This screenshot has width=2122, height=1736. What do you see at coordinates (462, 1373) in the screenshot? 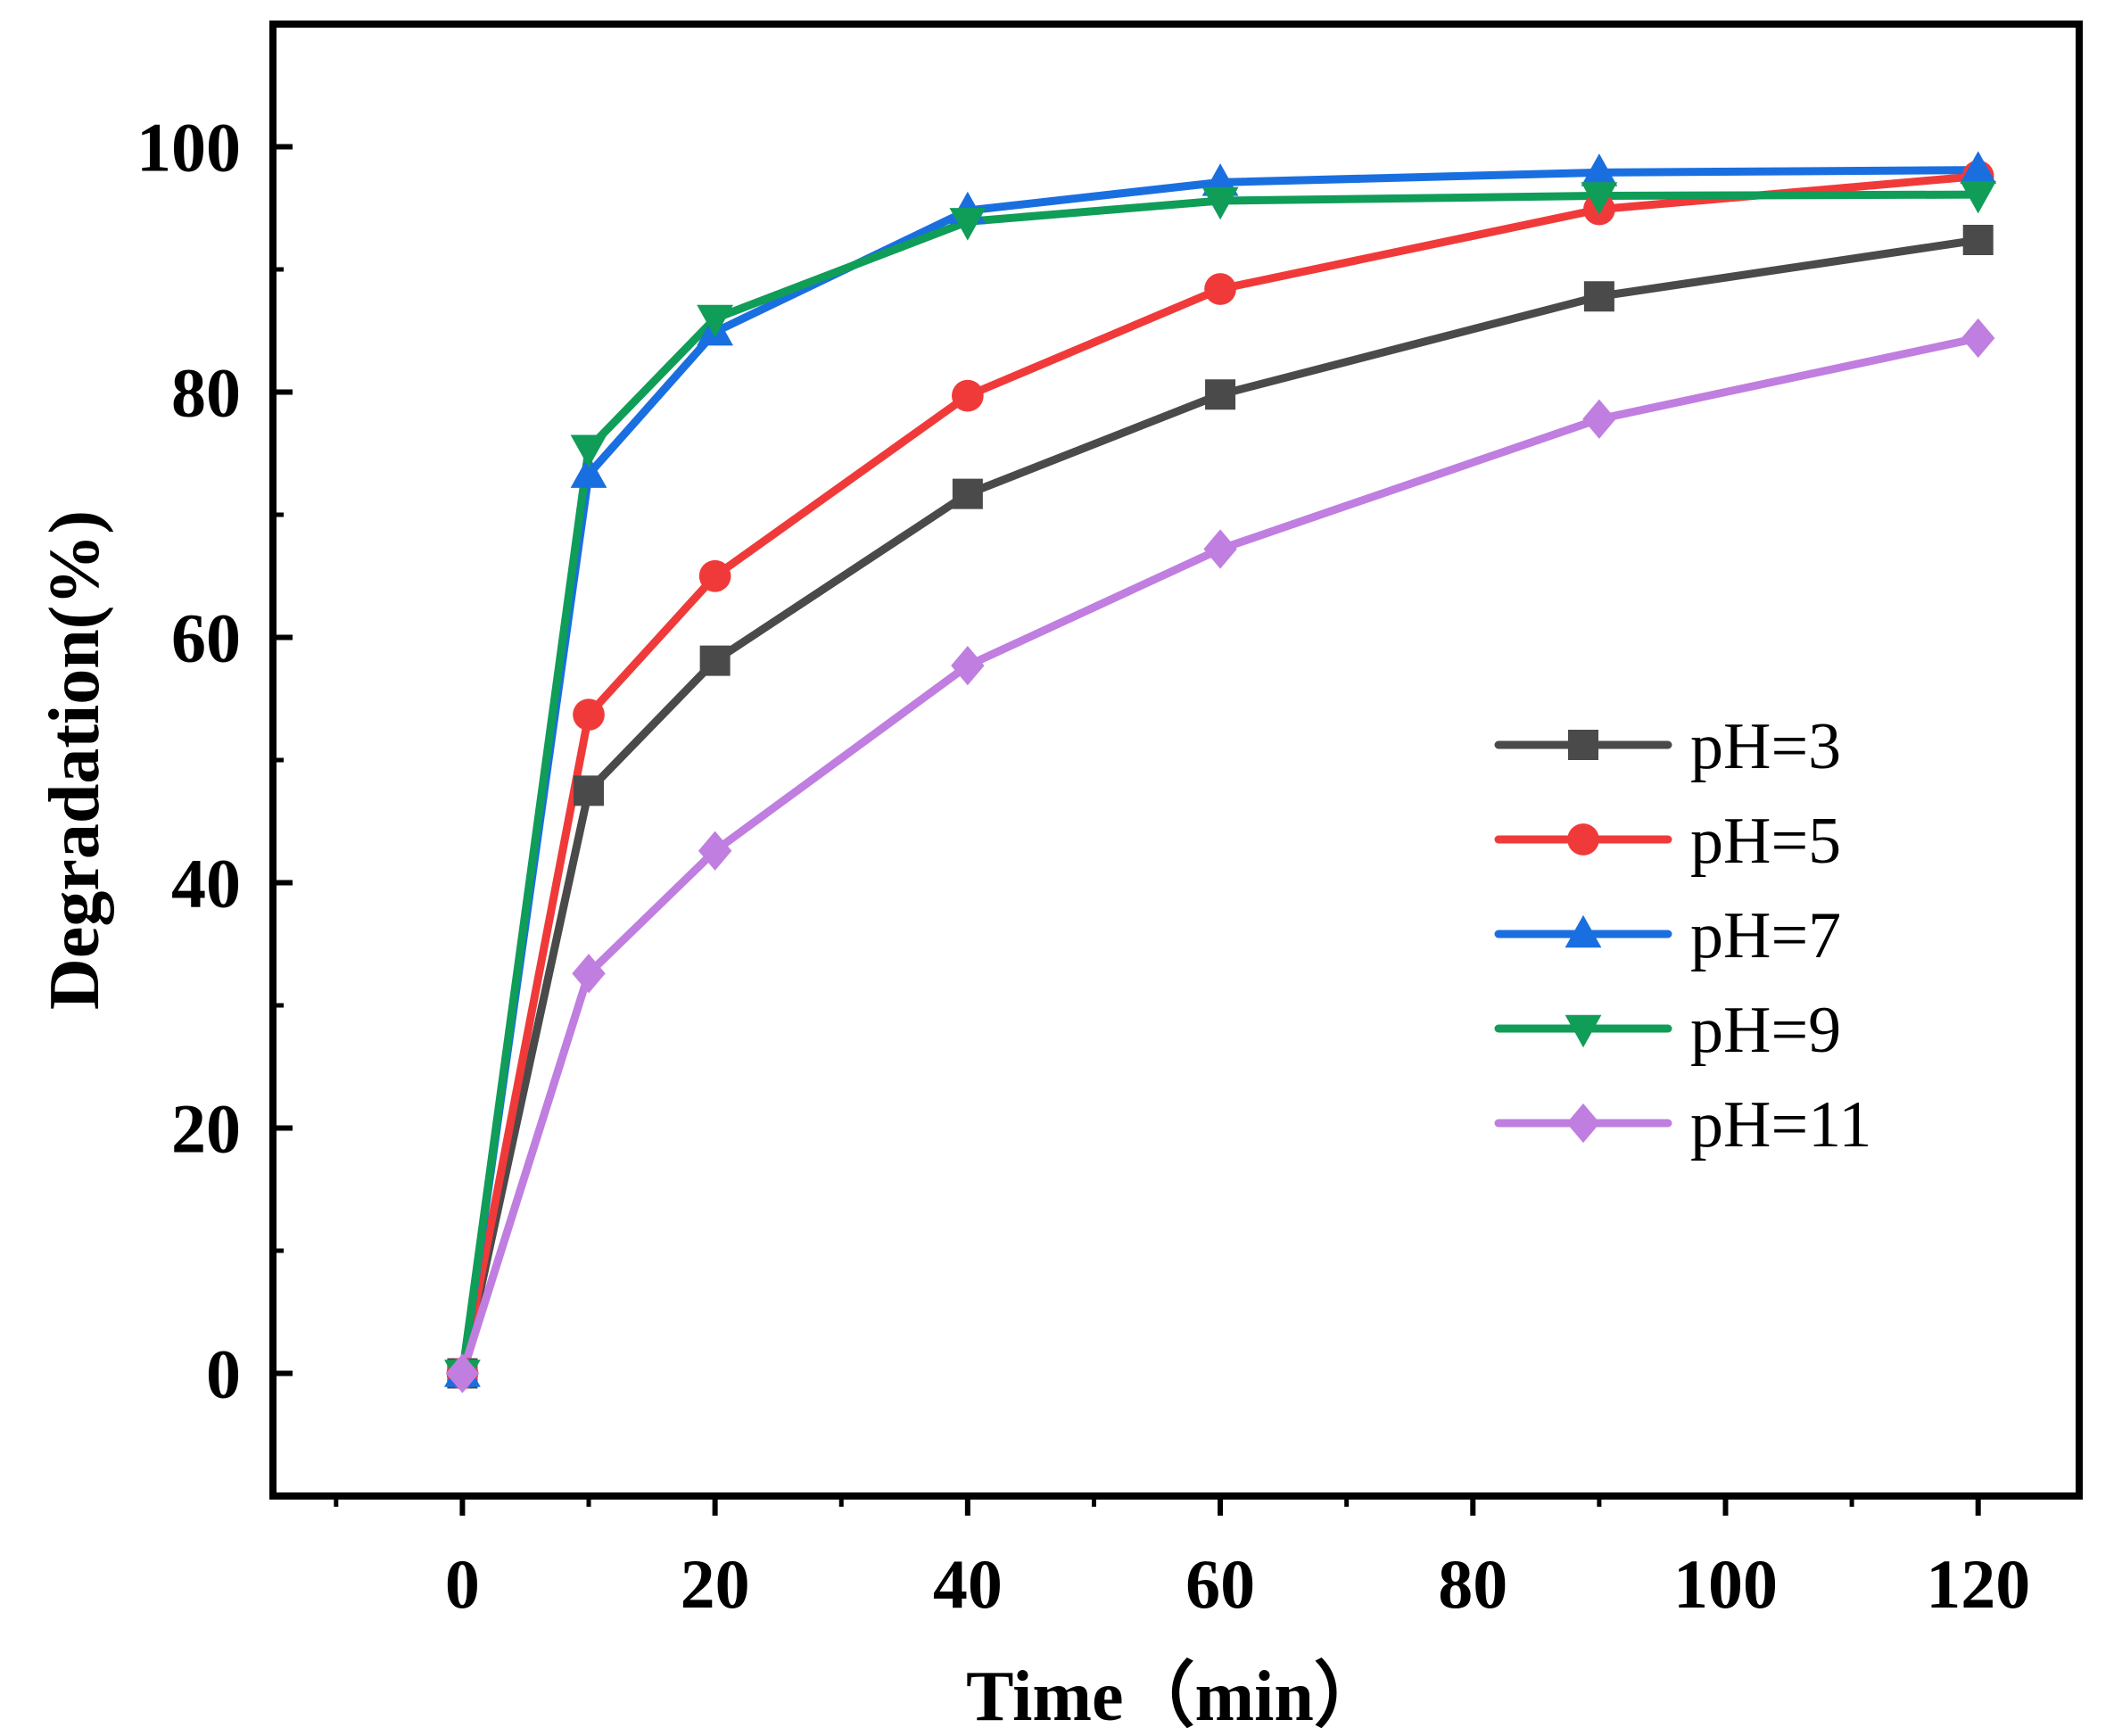
I see `data-point-pH=11-t0` at bounding box center [462, 1373].